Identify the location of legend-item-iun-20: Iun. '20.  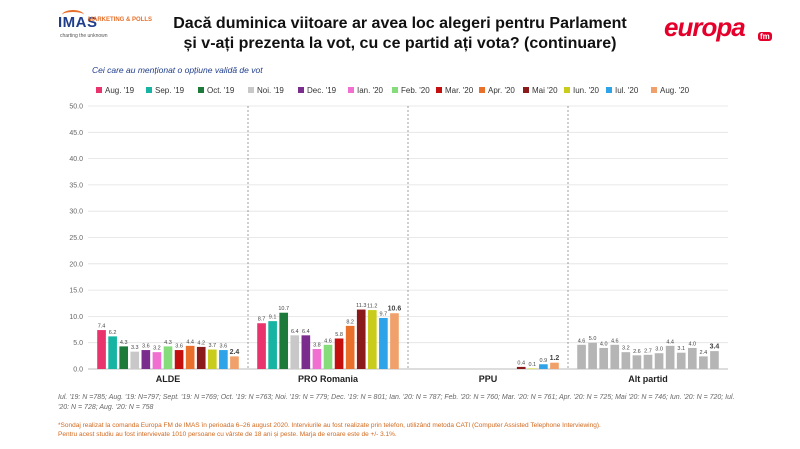
(581, 90).